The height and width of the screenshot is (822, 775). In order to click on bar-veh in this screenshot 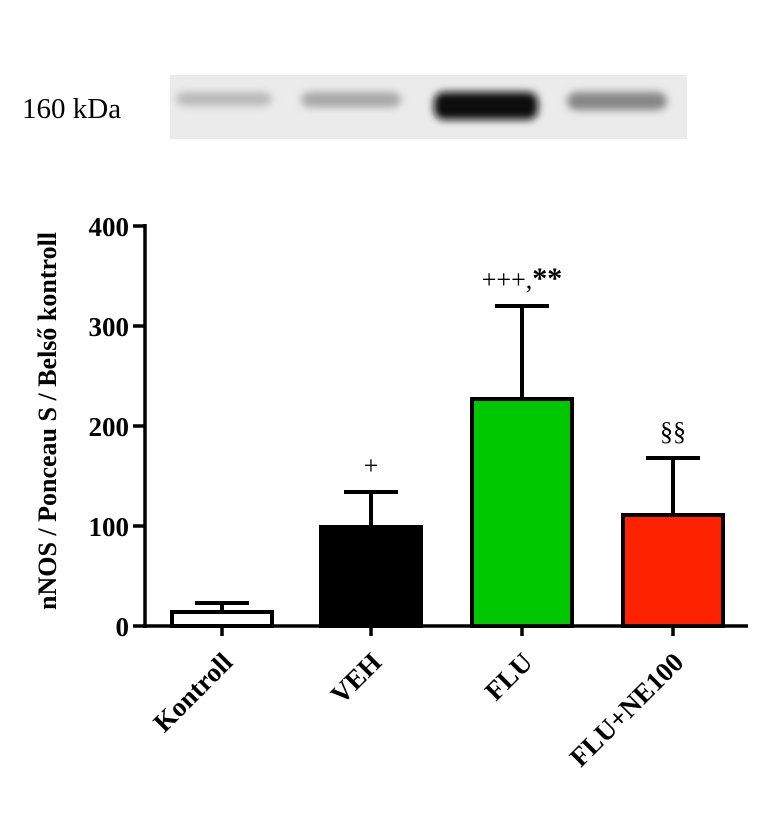, I will do `click(371, 576)`.